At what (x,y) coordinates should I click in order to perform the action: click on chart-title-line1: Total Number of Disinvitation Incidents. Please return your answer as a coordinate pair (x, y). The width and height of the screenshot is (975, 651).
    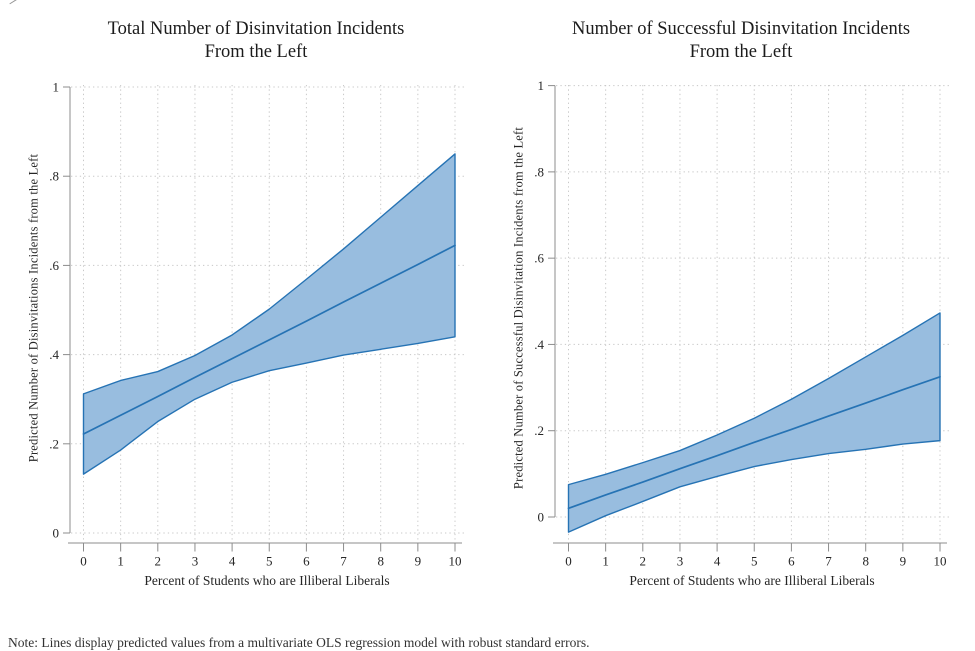
    Looking at the image, I should click on (256, 29).